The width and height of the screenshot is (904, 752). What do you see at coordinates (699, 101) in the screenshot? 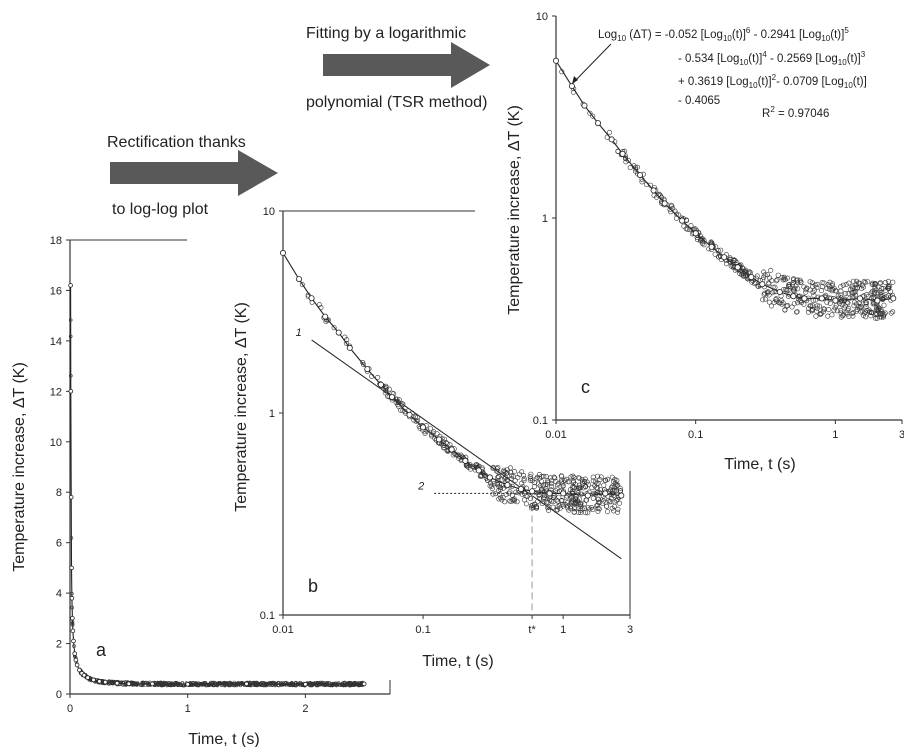
I see `equation-line-4: - 0.4065` at bounding box center [699, 101].